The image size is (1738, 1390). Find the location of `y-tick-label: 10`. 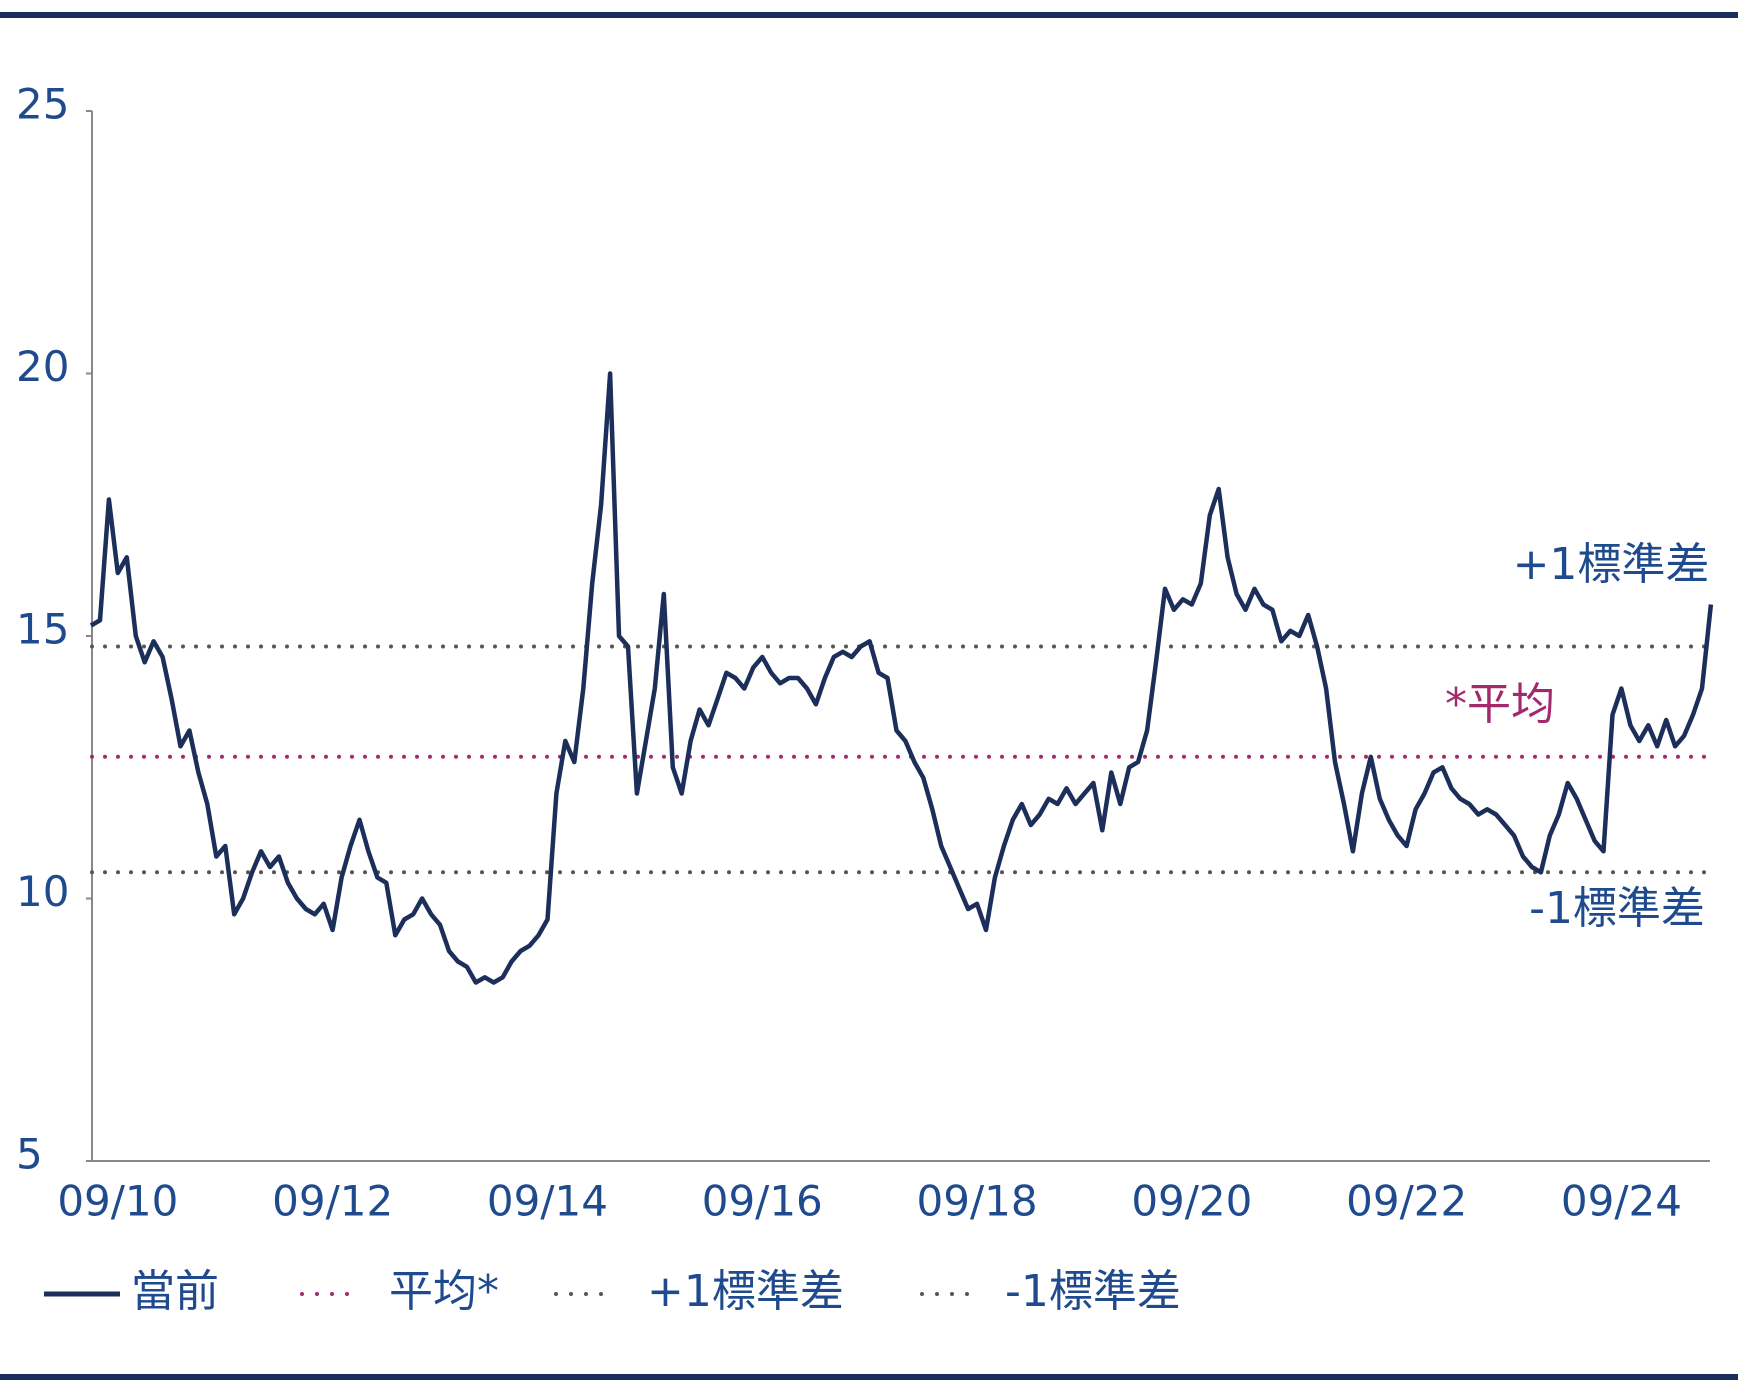

y-tick-label: 10 is located at coordinates (42, 891).